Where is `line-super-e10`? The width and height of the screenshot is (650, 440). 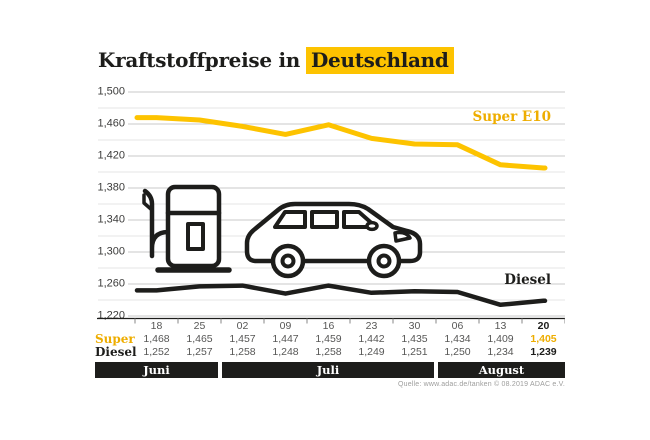 line-super-e10 is located at coordinates (341, 143).